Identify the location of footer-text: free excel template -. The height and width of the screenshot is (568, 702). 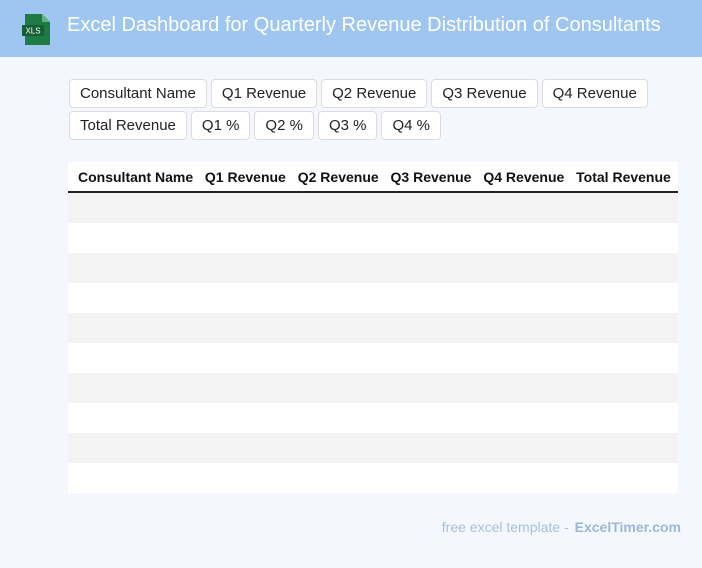
(505, 527).